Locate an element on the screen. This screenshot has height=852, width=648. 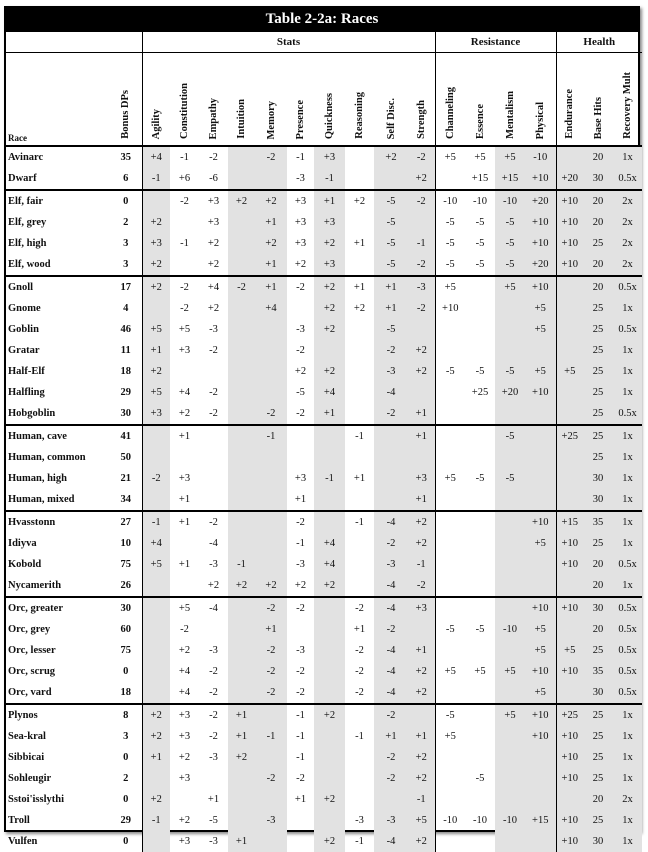
value-cell: -10 is located at coordinates (480, 820).